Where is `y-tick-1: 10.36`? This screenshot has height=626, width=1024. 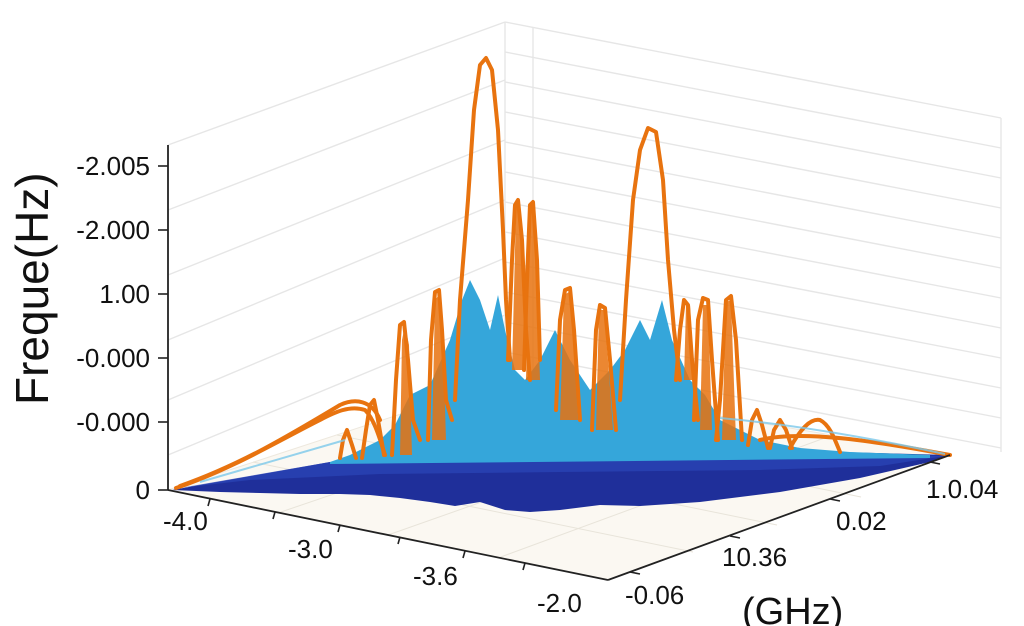
y-tick-1: 10.36 is located at coordinates (754, 557).